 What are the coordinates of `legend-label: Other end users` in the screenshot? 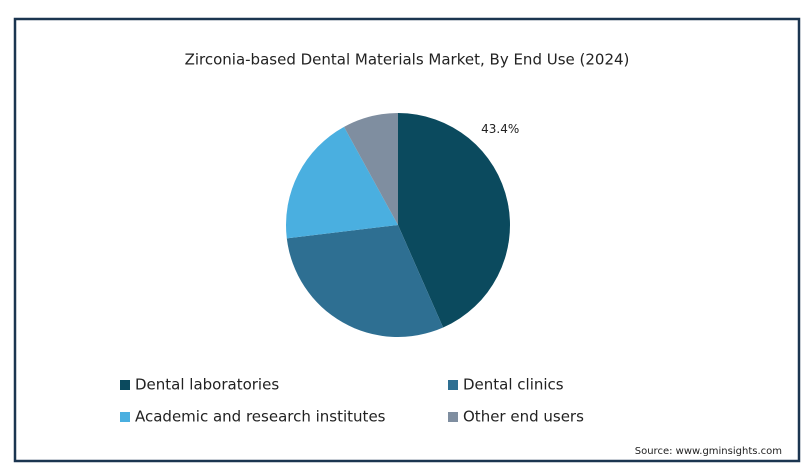 It's located at (523, 417).